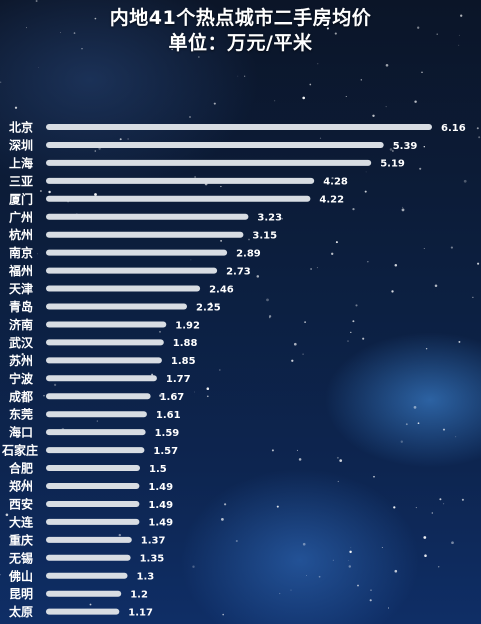 This screenshot has width=481, height=624. Describe the element at coordinates (21, 486) in the screenshot. I see `category-label: 郑州` at that location.